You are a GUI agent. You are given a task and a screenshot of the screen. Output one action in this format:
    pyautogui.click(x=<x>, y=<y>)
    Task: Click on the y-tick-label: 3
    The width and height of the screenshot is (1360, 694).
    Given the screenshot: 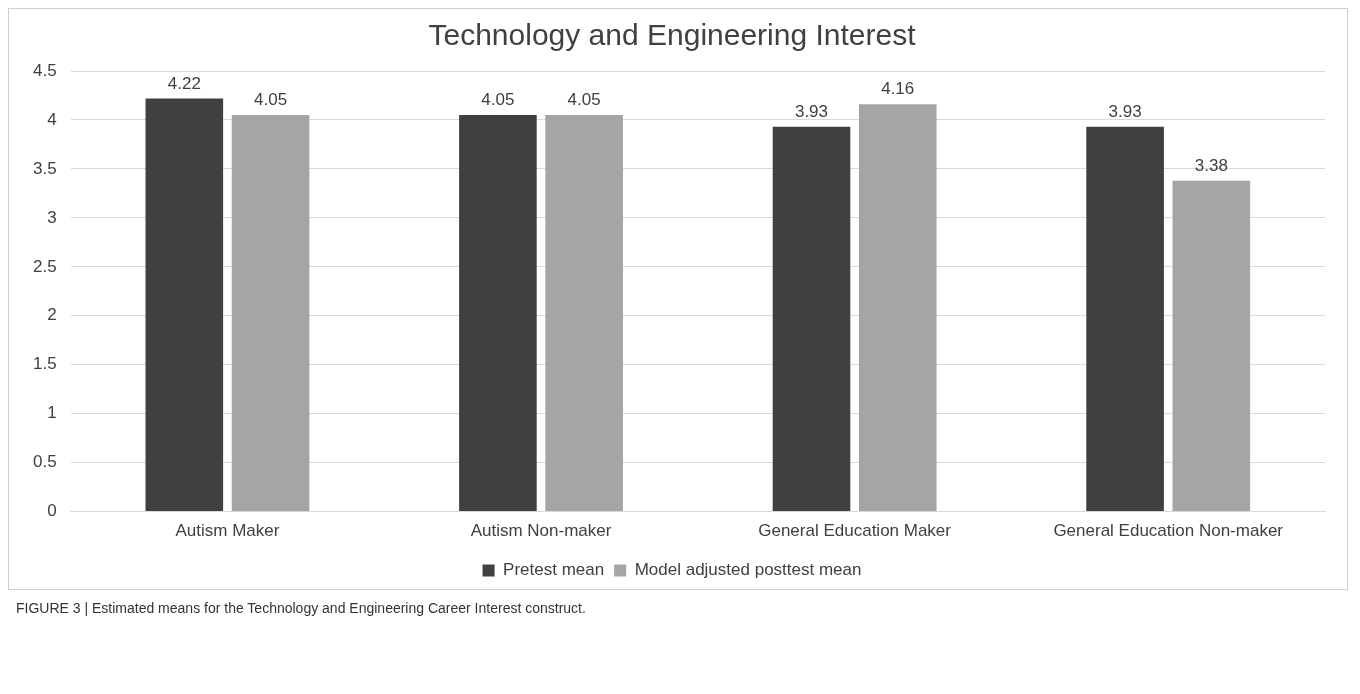 What is the action you would take?
    pyautogui.click(x=52, y=217)
    